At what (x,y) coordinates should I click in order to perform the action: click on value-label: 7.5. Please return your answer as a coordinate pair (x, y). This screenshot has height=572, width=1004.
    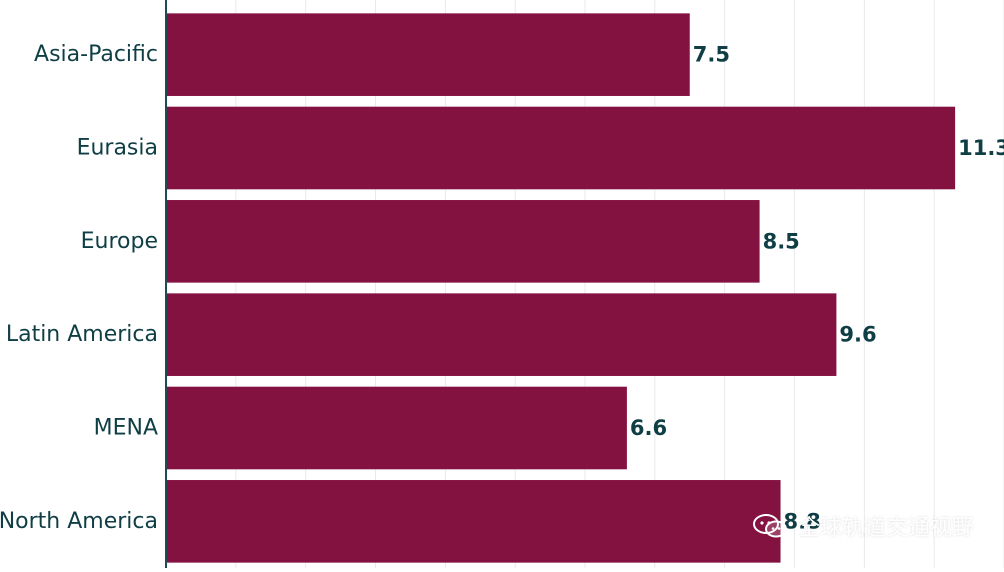
    Looking at the image, I should click on (711, 55).